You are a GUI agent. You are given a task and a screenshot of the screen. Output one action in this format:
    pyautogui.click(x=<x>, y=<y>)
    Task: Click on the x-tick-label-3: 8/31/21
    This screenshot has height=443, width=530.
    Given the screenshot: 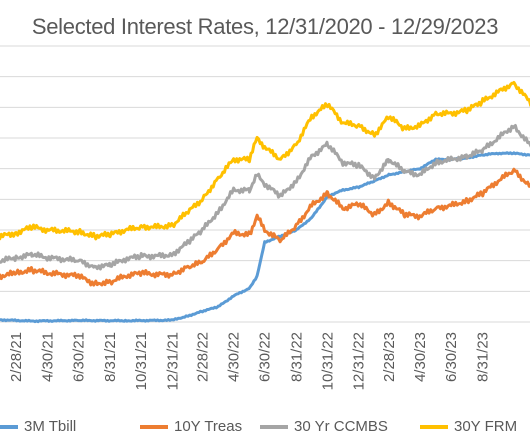 What is the action you would take?
    pyautogui.click(x=110, y=357)
    